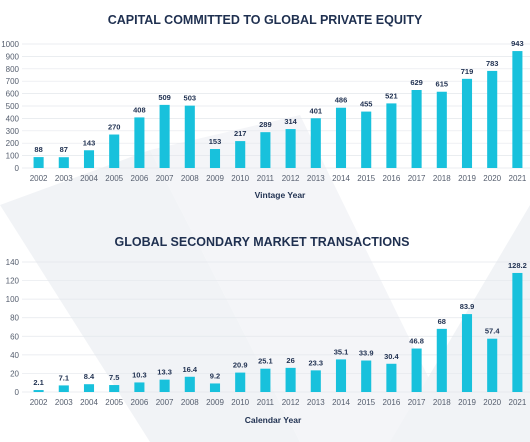  Describe the element at coordinates (39, 402) in the screenshot. I see `x-tick-label: 2002` at that location.